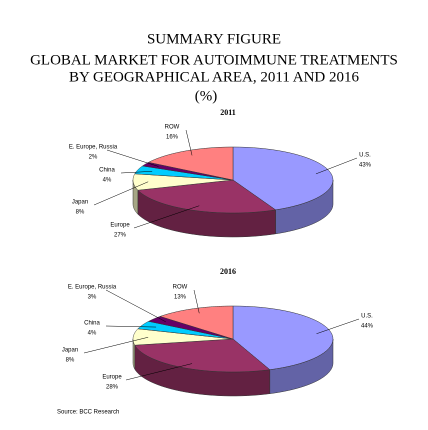 This screenshot has width=428, height=430. I want to click on slice-value-label: 2%, so click(93, 158).